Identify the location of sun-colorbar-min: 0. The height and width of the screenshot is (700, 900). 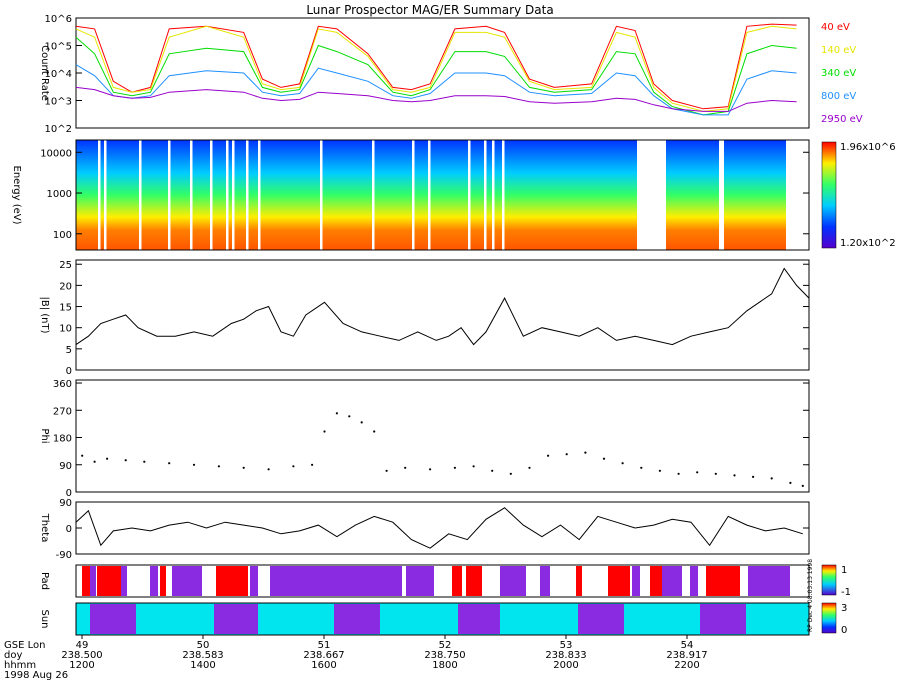
(844, 630).